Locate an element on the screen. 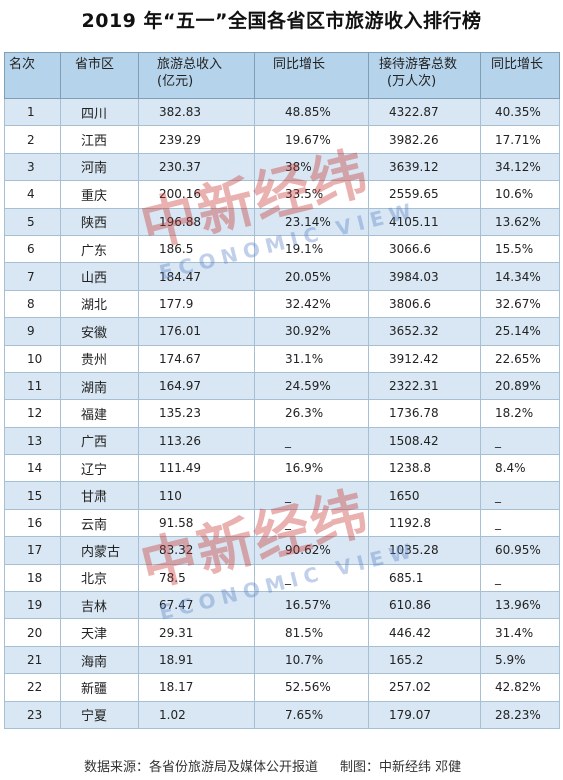 Image resolution: width=563 pixels, height=780 pixels. table-row: 13 广西 113.26 _ 1508.42 _ is located at coordinates (282, 441).